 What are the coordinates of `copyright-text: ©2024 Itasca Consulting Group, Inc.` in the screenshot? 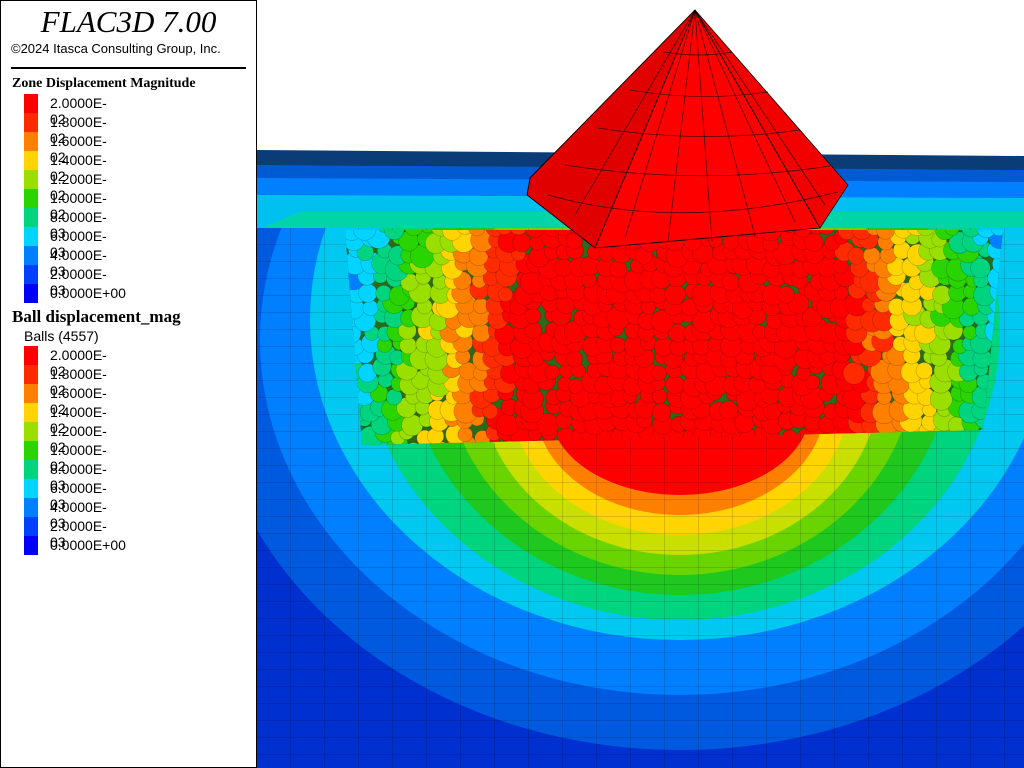 It's located at (116, 48).